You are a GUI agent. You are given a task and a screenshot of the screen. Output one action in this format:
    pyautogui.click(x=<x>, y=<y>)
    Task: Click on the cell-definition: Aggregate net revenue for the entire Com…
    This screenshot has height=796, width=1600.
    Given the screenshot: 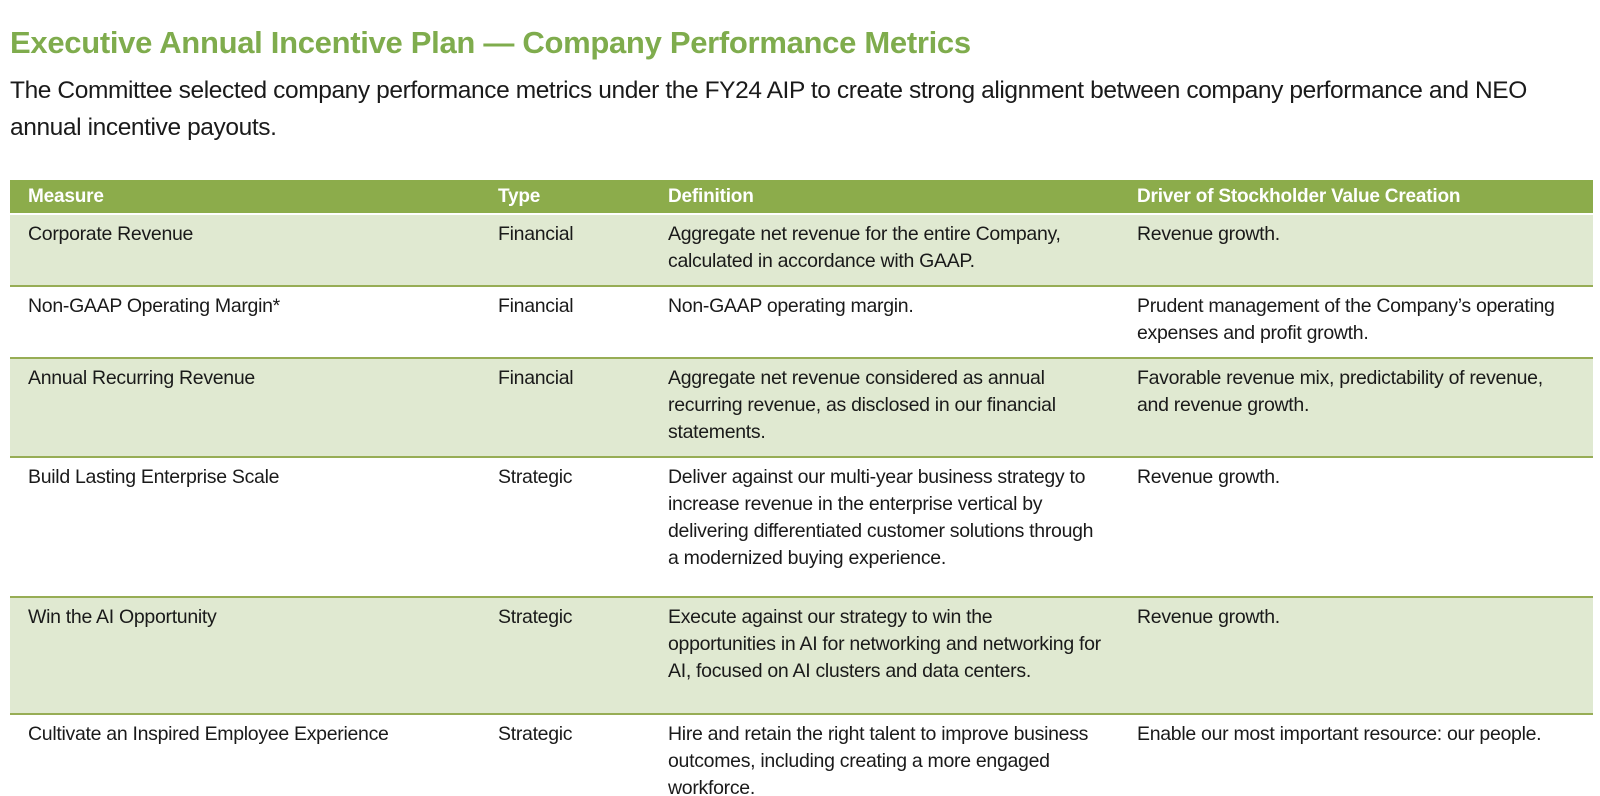 What is the action you would take?
    pyautogui.click(x=884, y=250)
    